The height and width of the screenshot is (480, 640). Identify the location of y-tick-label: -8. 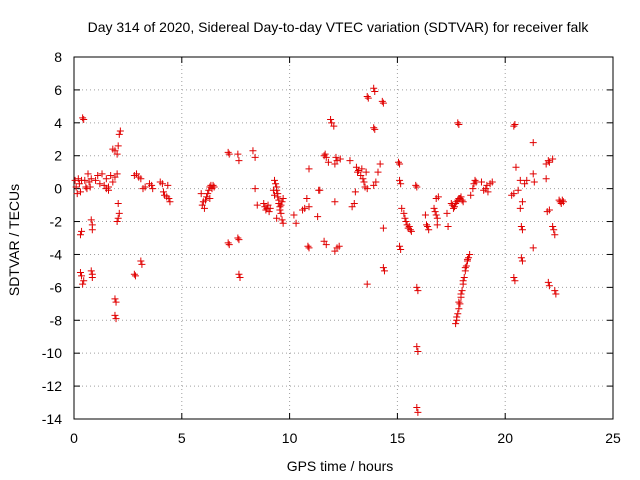
(56, 320).